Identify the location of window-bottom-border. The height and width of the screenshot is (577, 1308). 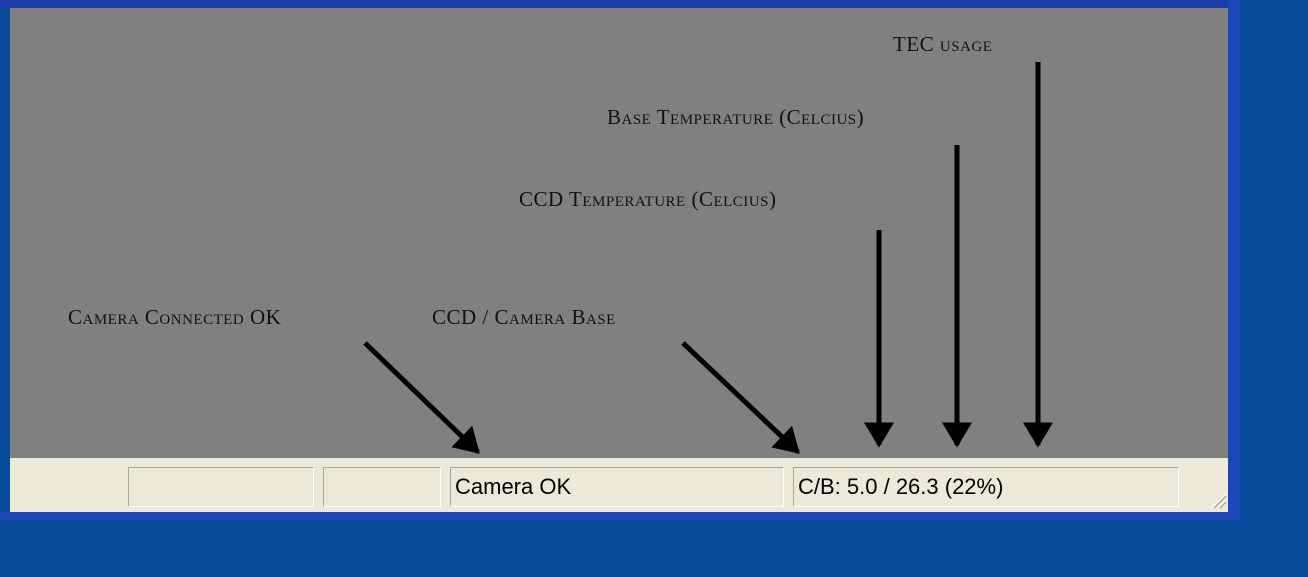
(620, 516).